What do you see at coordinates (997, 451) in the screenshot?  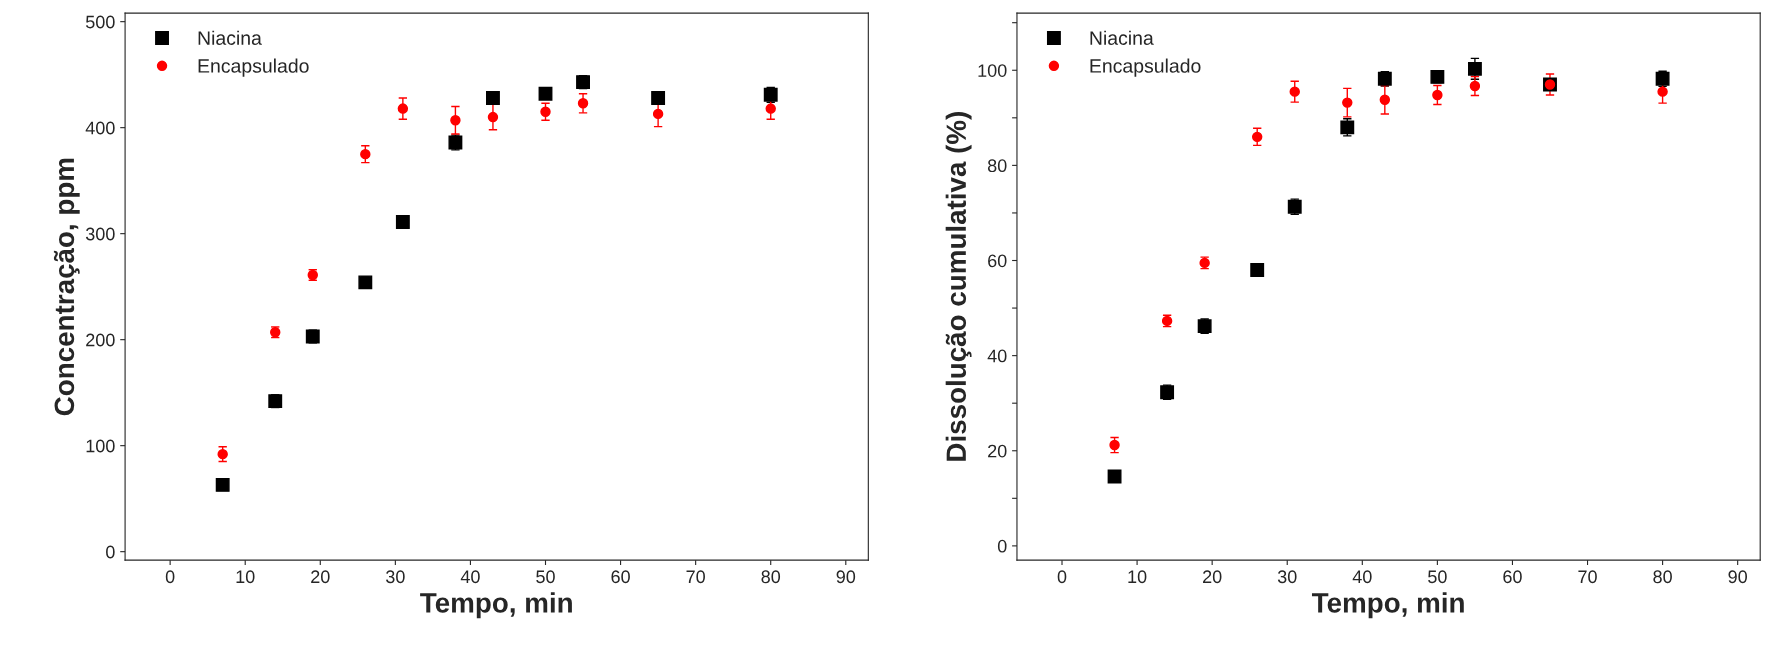 I see `y-tick-label: 20` at bounding box center [997, 451].